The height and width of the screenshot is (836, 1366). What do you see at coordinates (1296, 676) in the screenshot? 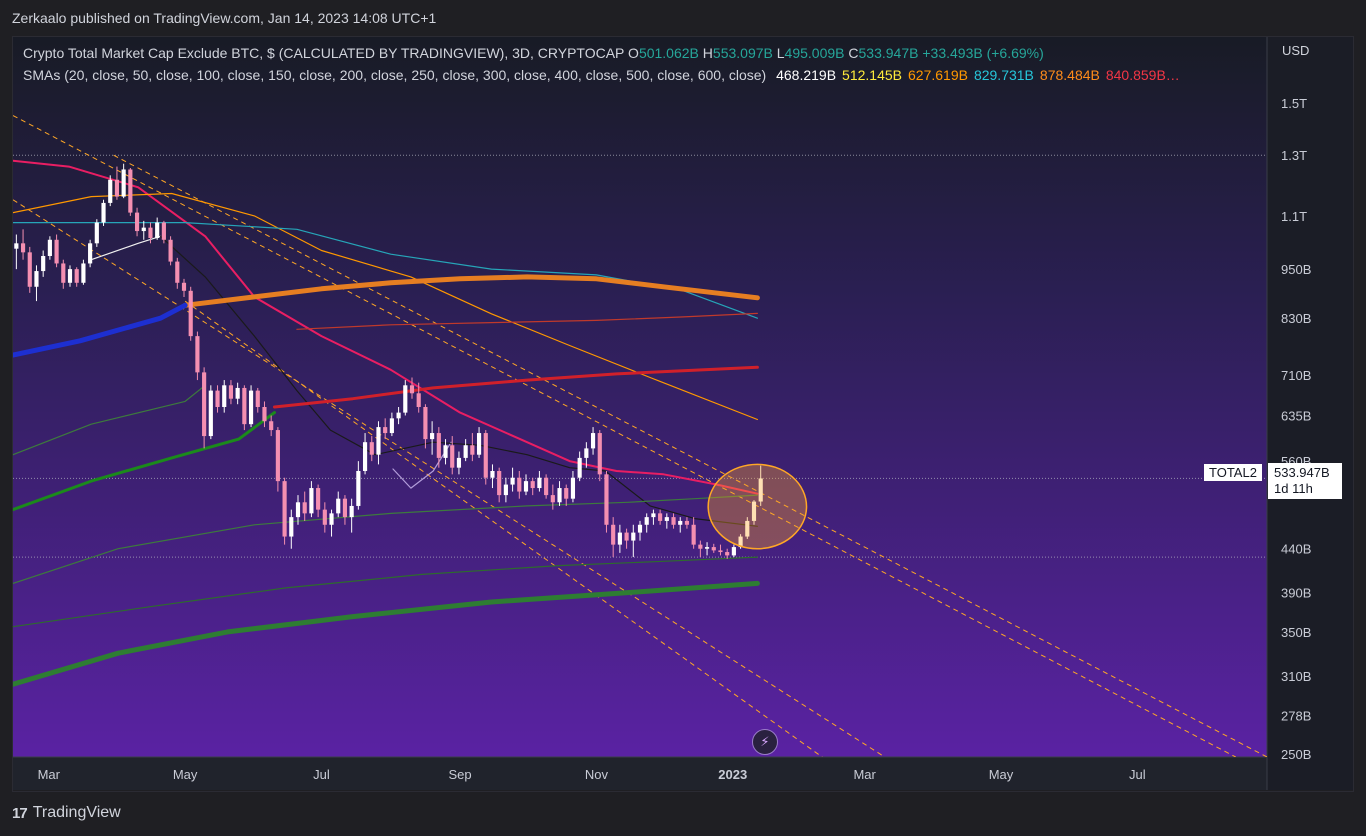
I see `price-tick-label: 310B` at bounding box center [1296, 676].